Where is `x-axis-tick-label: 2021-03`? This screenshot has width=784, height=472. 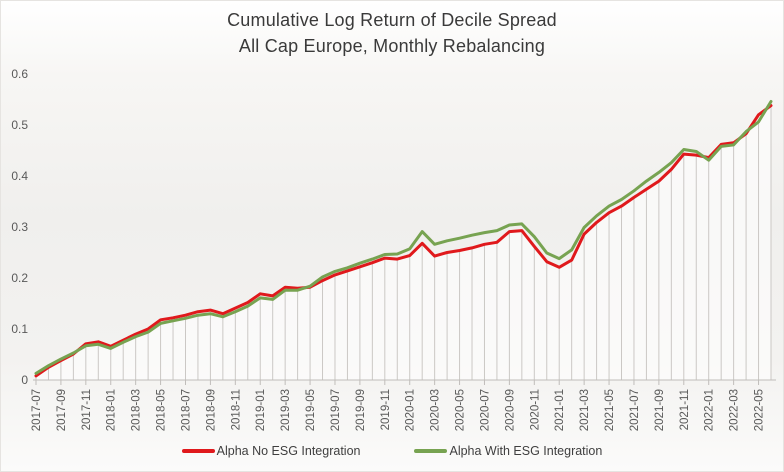
x-axis-tick-label: 2021-03 is located at coordinates (585, 410).